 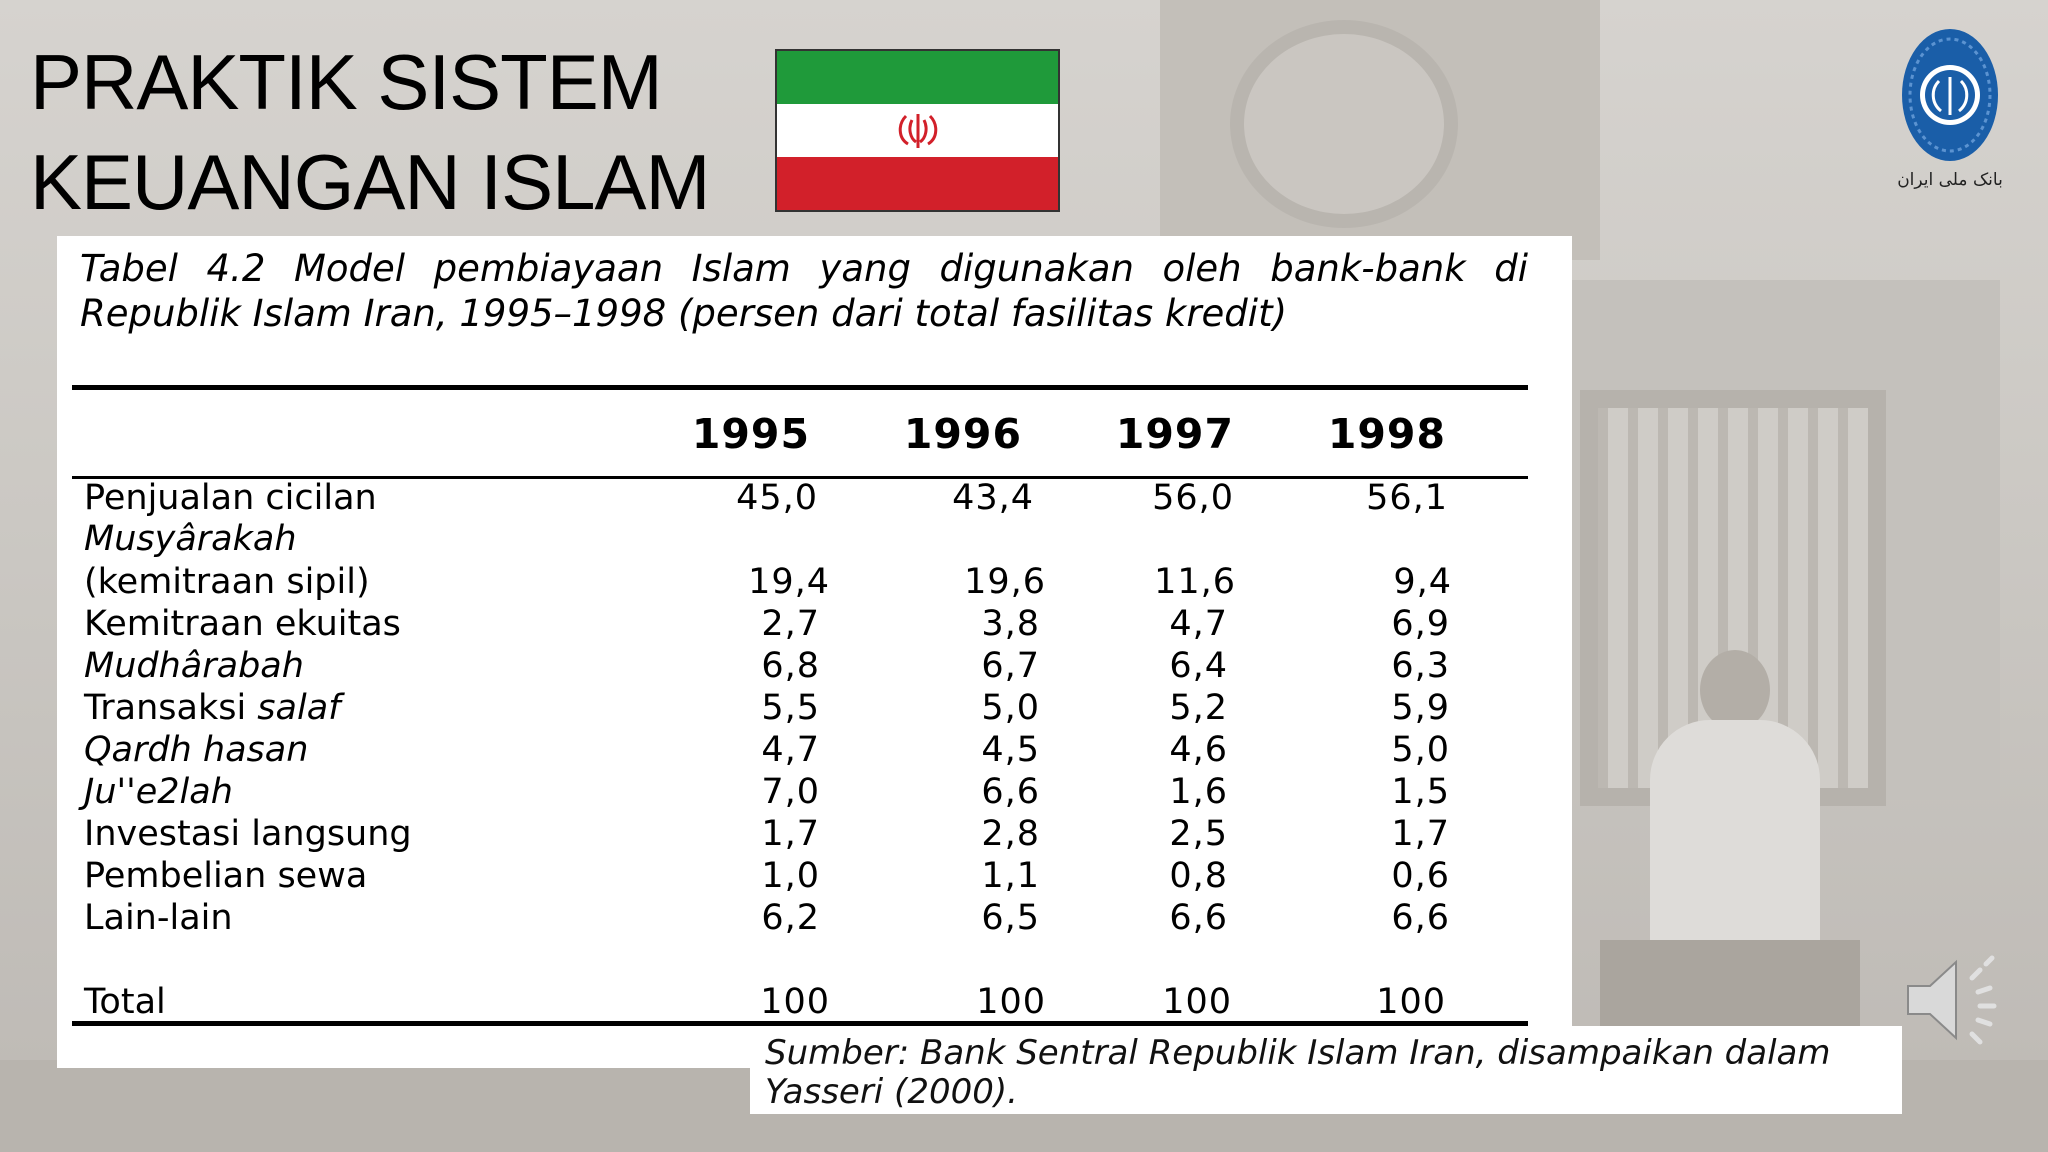 What do you see at coordinates (790, 708) in the screenshot?
I see `cell-1995: 5,5` at bounding box center [790, 708].